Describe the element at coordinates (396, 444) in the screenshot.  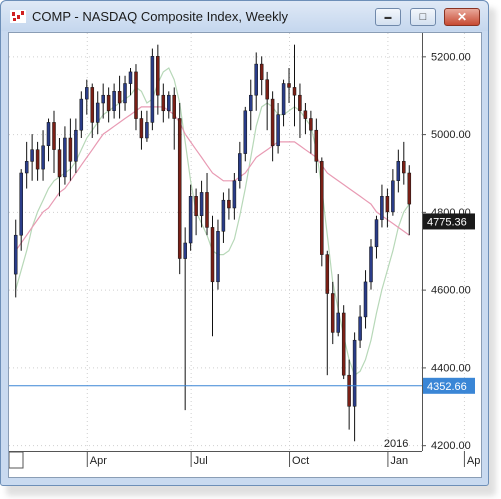
I see `year-label: 2016` at that location.